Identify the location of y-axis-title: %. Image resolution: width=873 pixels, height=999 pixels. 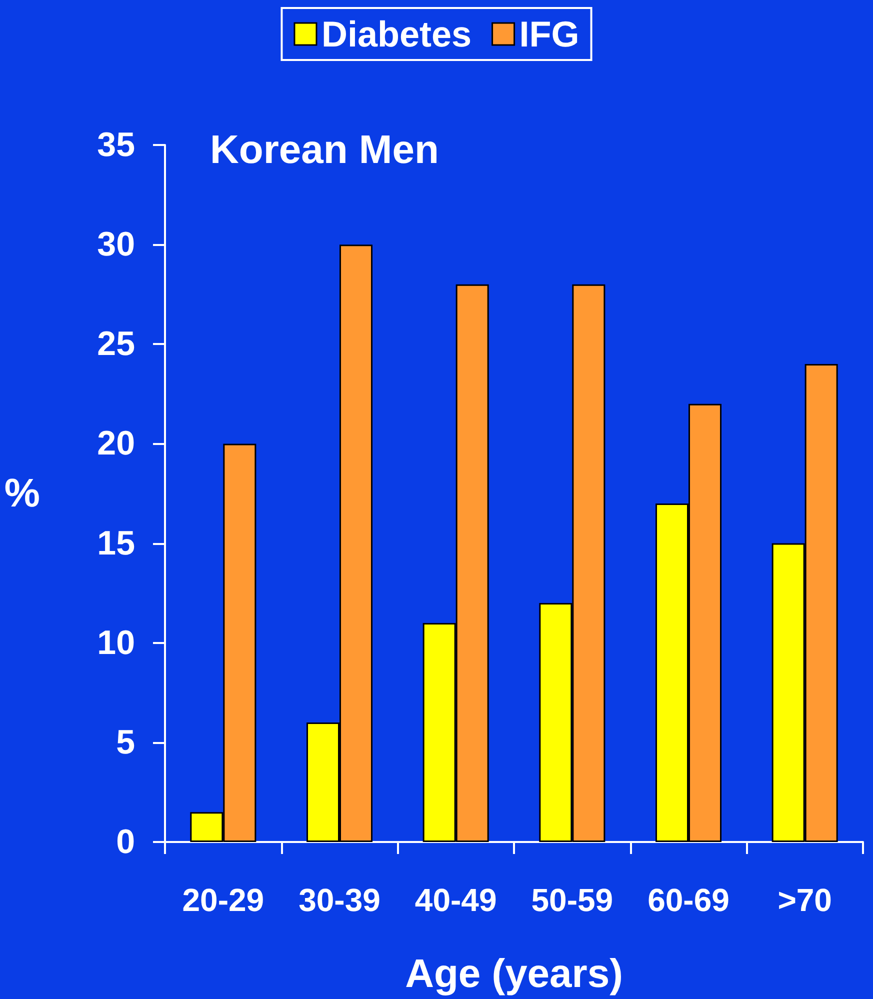
(22, 494).